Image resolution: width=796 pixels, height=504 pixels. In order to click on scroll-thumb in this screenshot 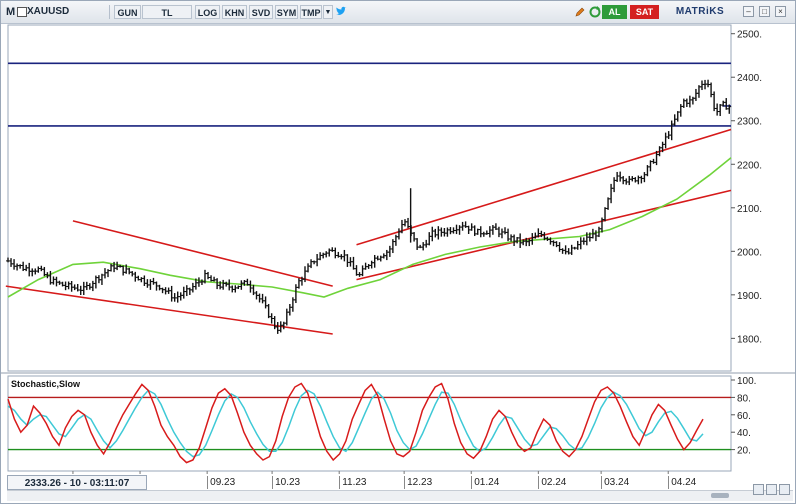, I will do `click(720, 495)`.